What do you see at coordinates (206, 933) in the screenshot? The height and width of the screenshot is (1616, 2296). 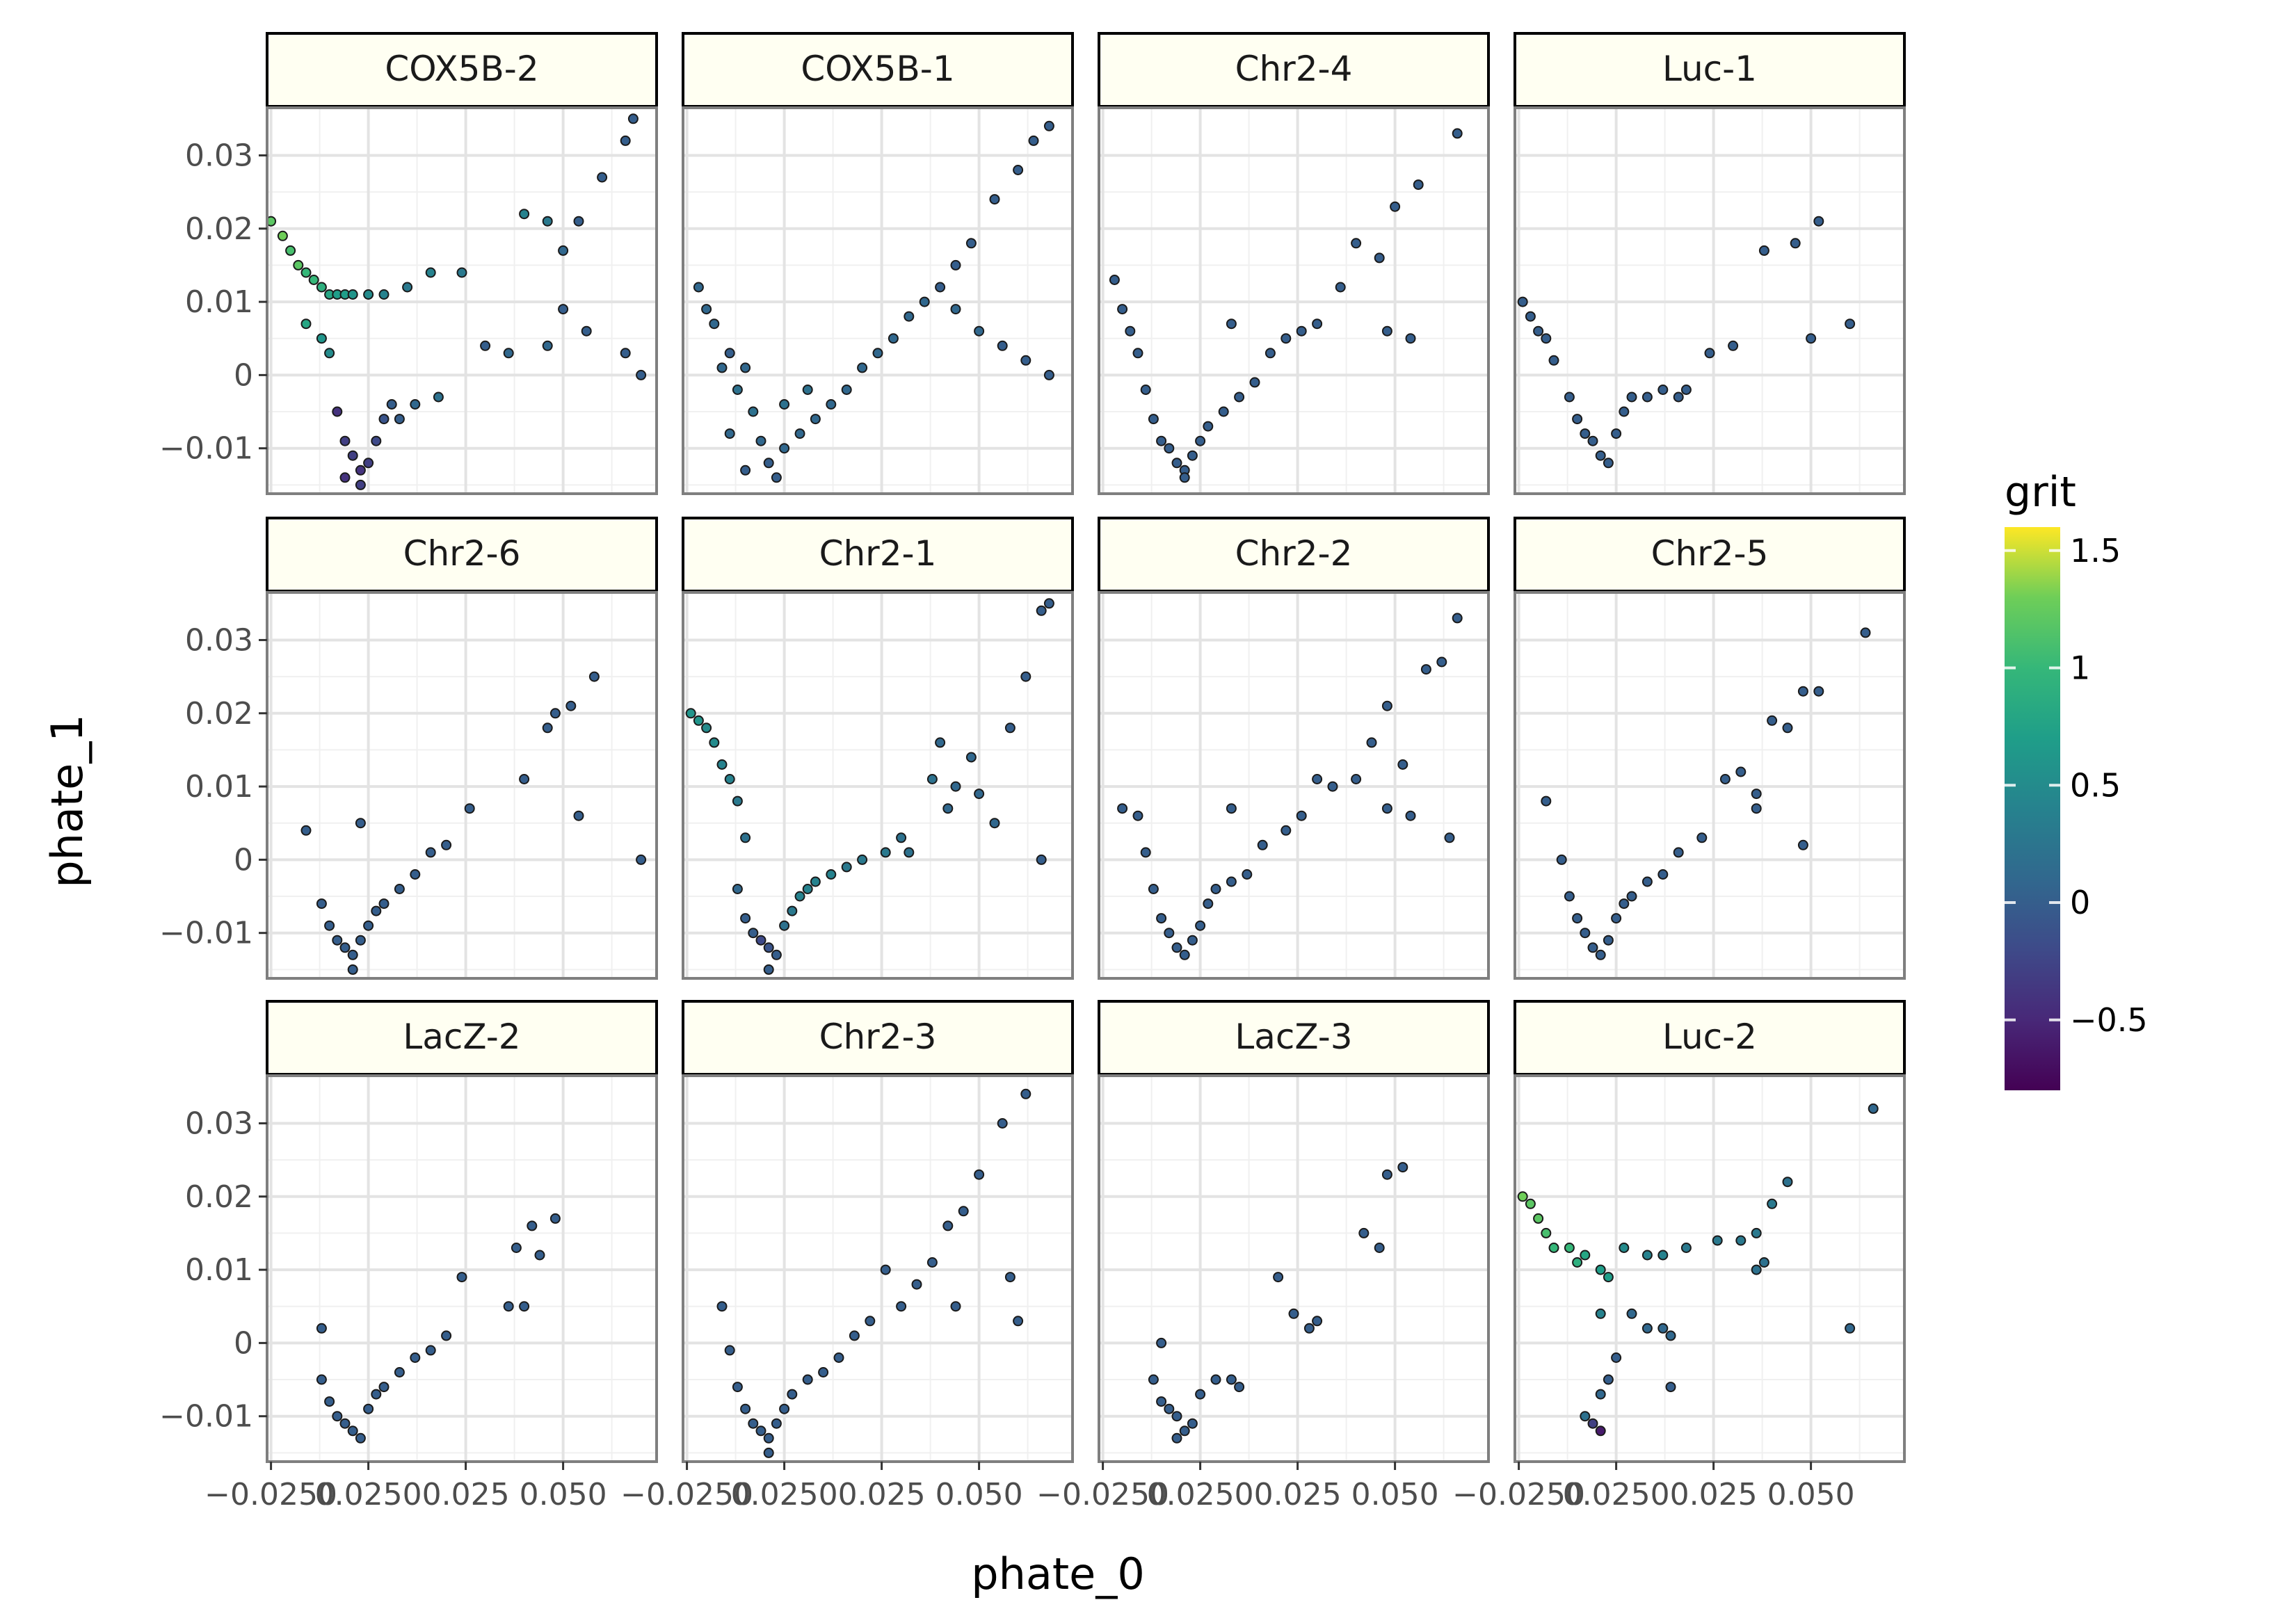 I see `y-tick-label: −0.01` at bounding box center [206, 933].